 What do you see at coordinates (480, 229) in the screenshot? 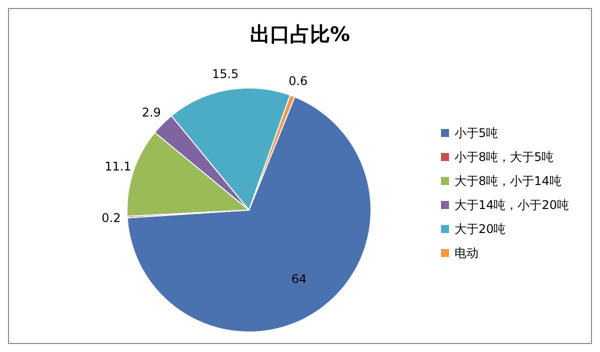
I see `legend-label: 大于20吨` at bounding box center [480, 229].